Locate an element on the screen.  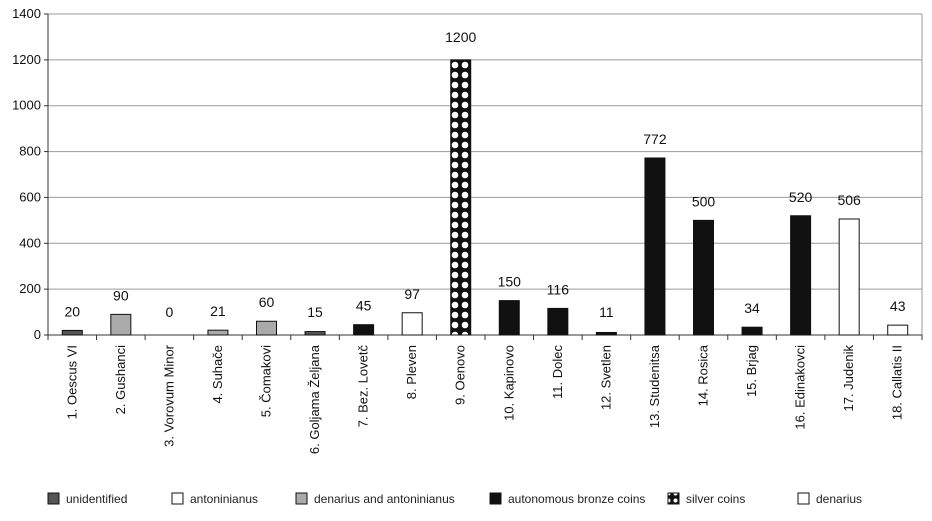
data-label: 60 is located at coordinates (267, 302).